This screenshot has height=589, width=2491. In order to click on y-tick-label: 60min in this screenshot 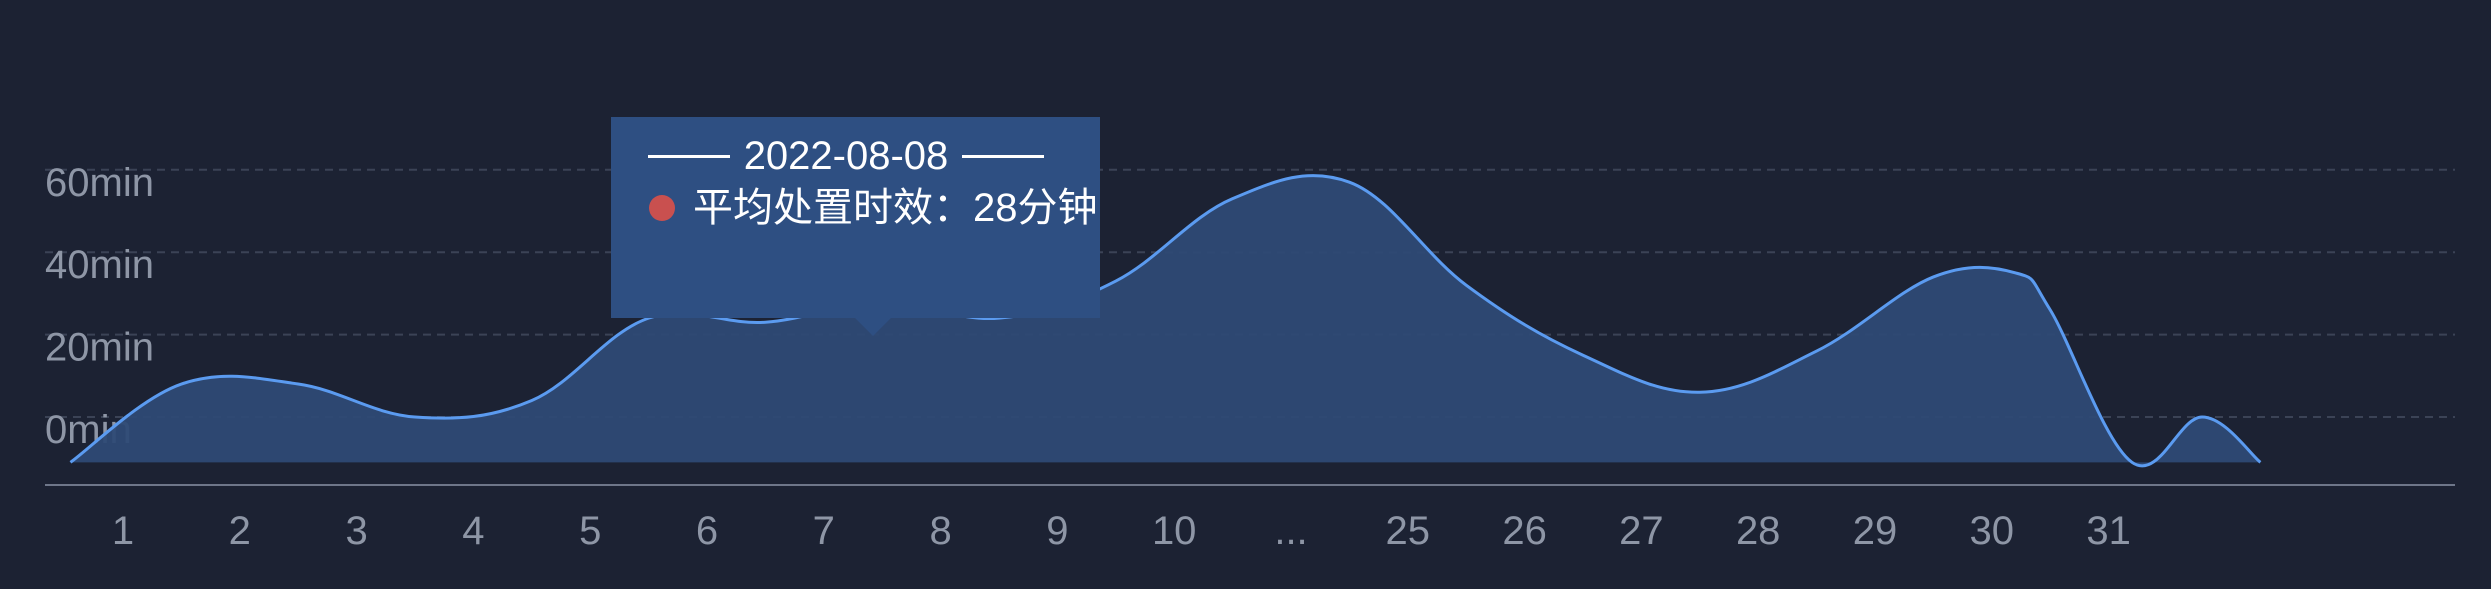, I will do `click(99, 183)`.